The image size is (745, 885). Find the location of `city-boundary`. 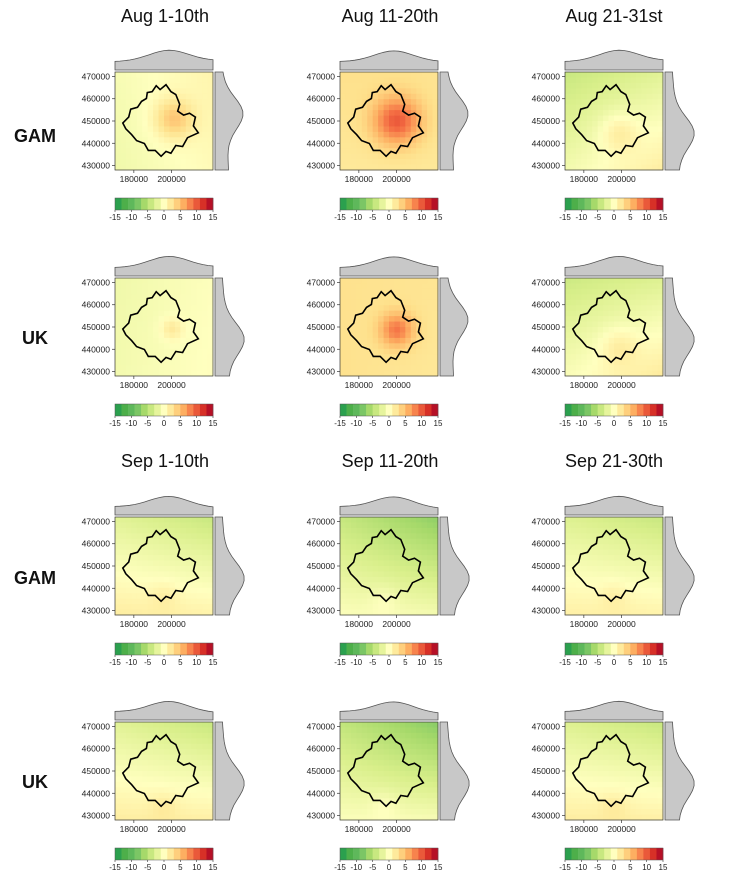

city-boundary is located at coordinates (160, 326).